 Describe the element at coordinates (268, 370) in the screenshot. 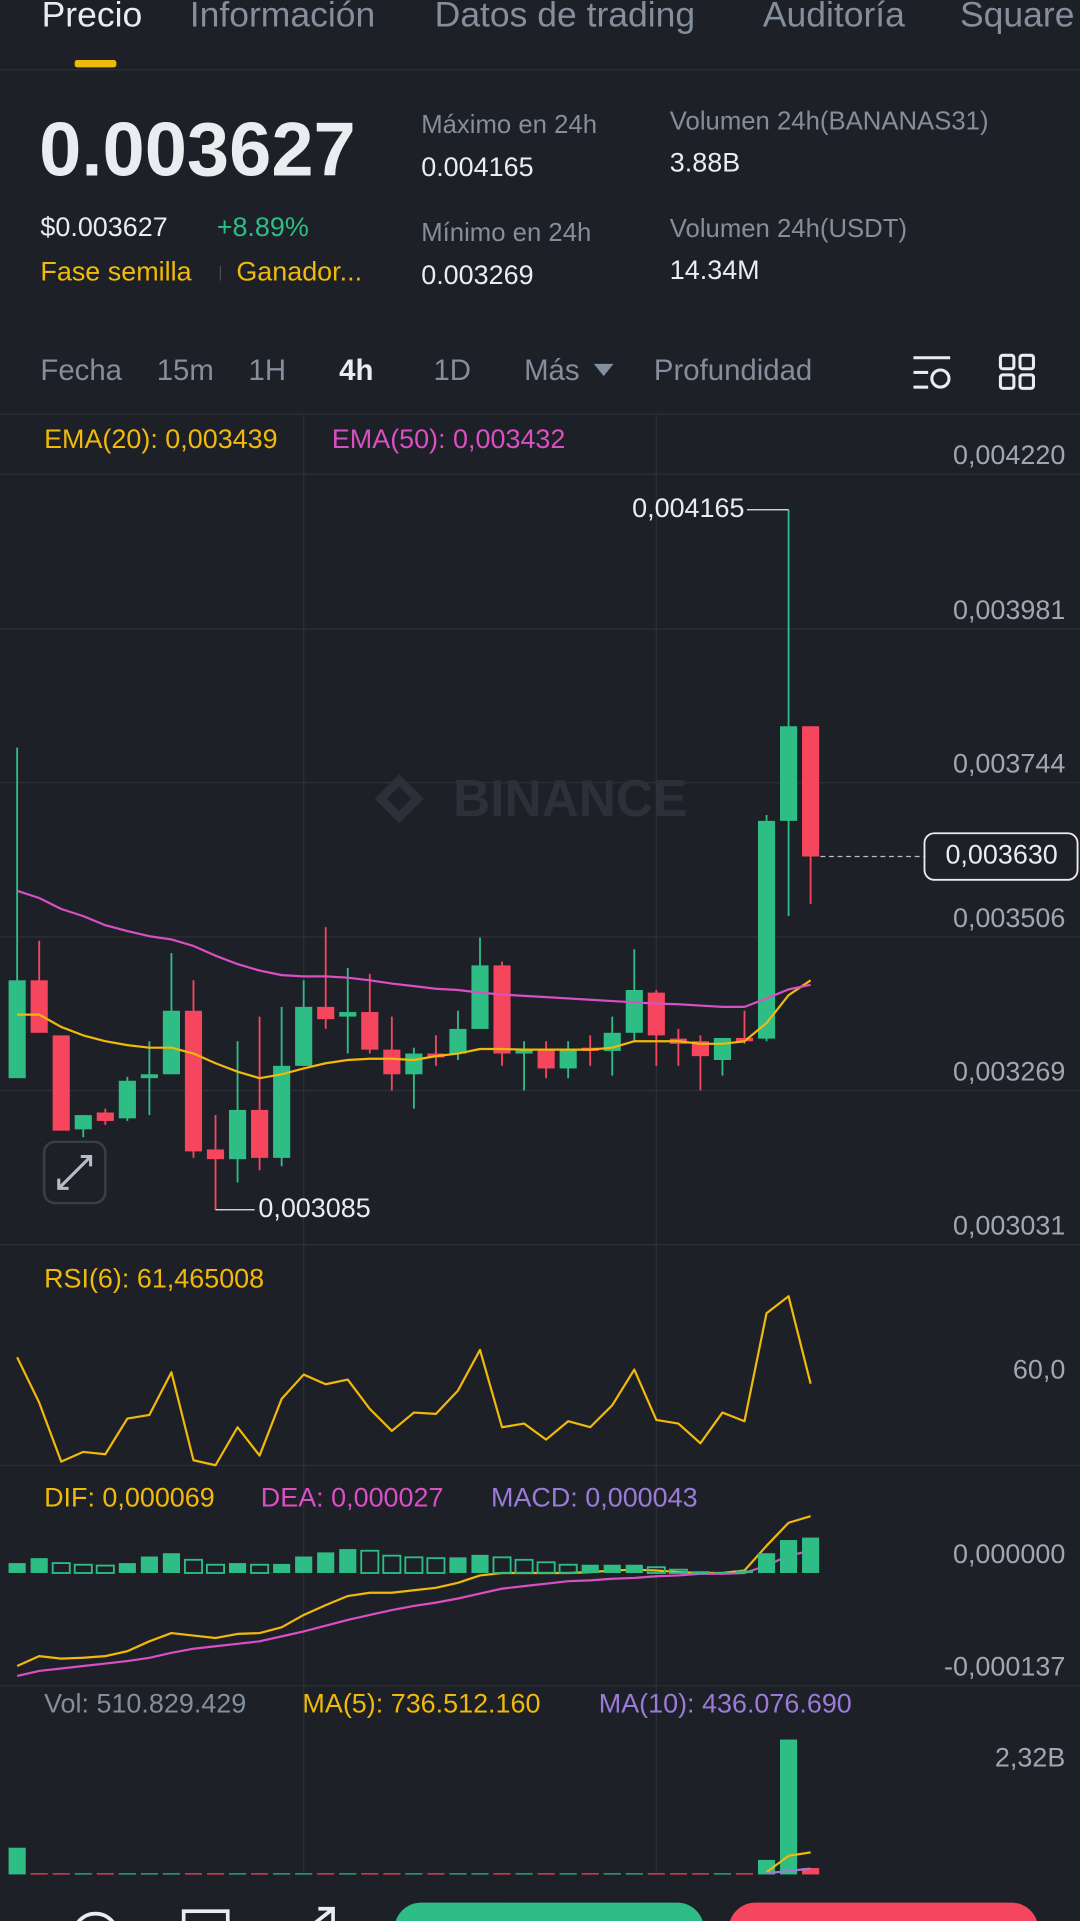

I see `interval: 1H` at that location.